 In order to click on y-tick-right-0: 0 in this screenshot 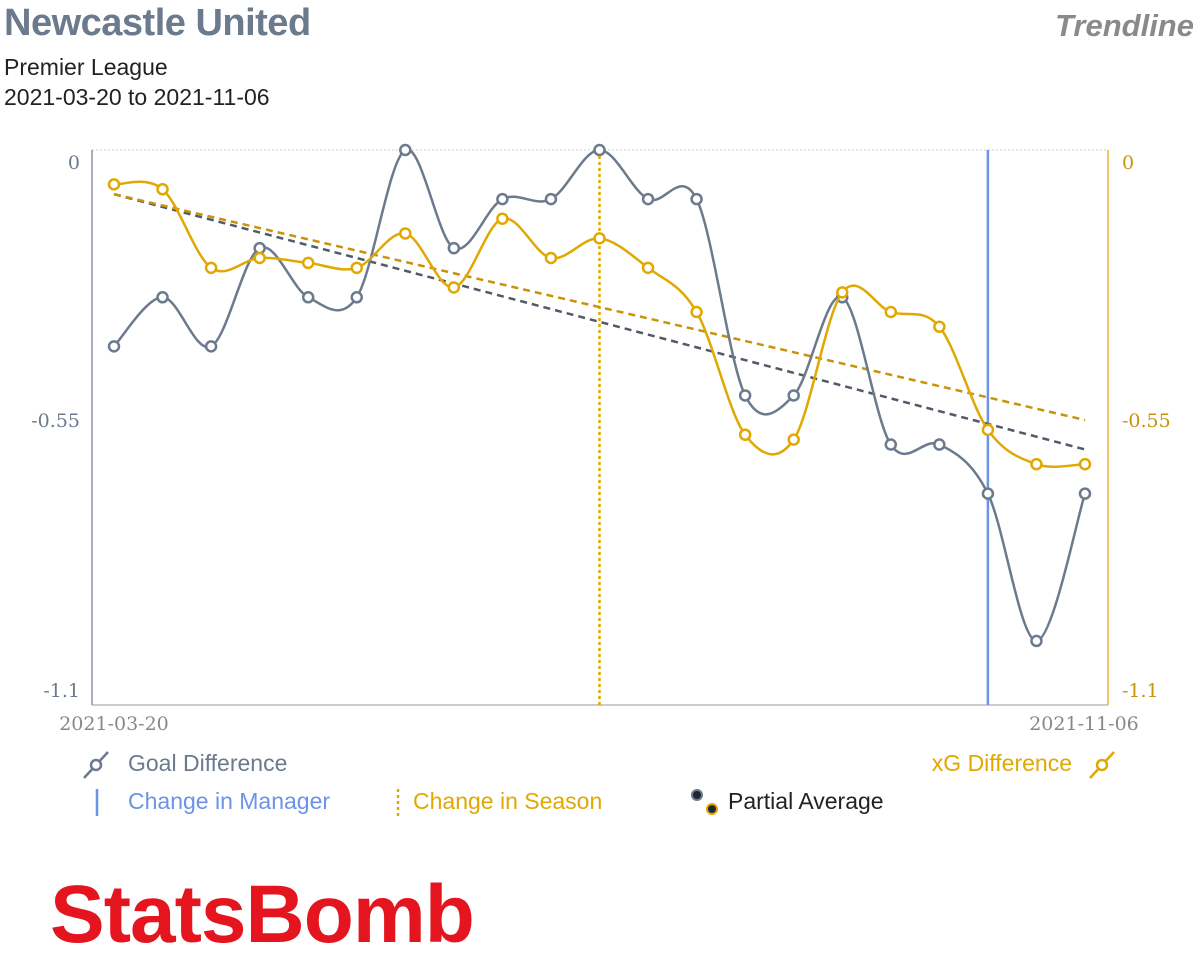, I will do `click(1128, 163)`.